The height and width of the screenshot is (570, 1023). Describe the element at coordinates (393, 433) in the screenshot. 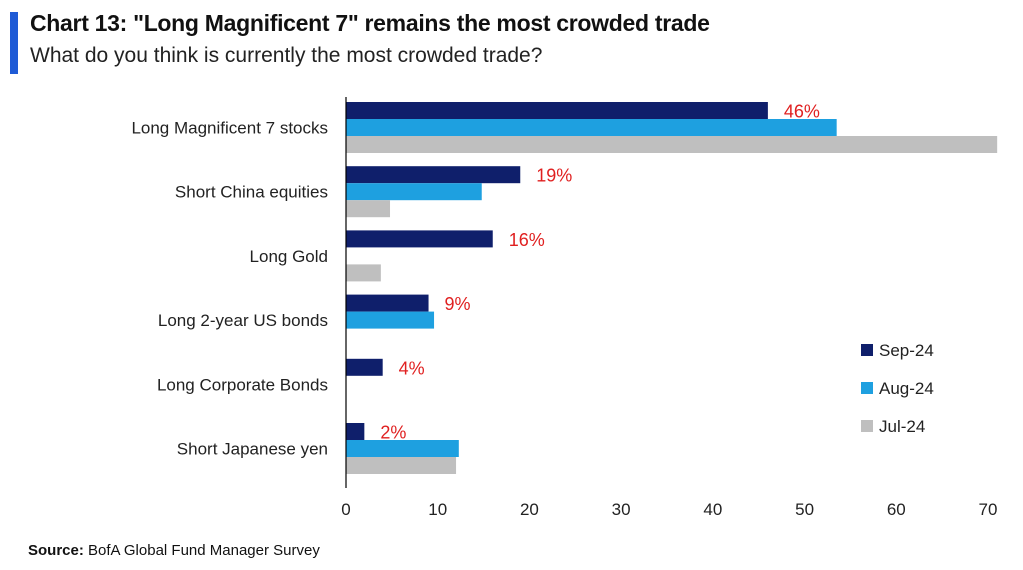

I see `data-label: 2%` at that location.